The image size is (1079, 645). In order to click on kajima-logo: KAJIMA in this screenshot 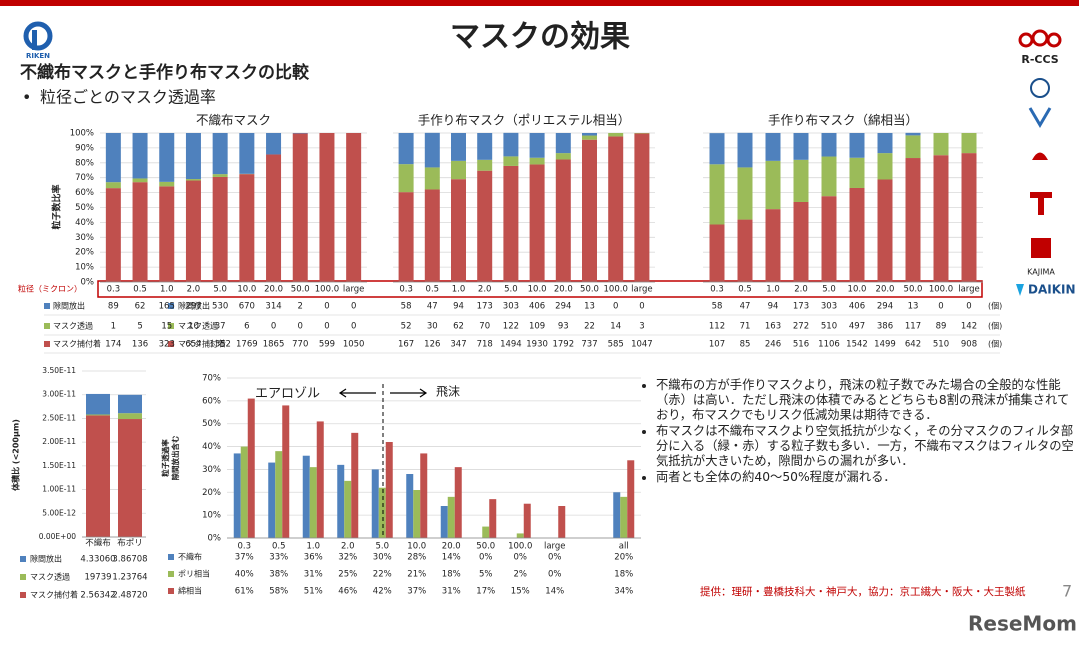, I will do `click(1041, 257)`.